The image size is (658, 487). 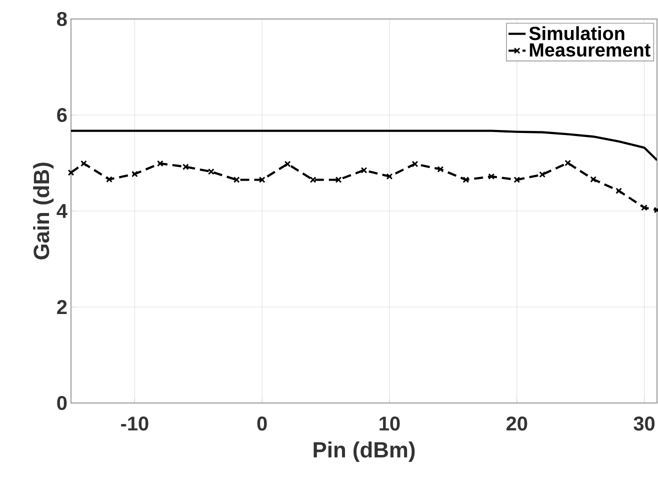 What do you see at coordinates (43, 211) in the screenshot?
I see `y-axis-title: Gain (dB)` at bounding box center [43, 211].